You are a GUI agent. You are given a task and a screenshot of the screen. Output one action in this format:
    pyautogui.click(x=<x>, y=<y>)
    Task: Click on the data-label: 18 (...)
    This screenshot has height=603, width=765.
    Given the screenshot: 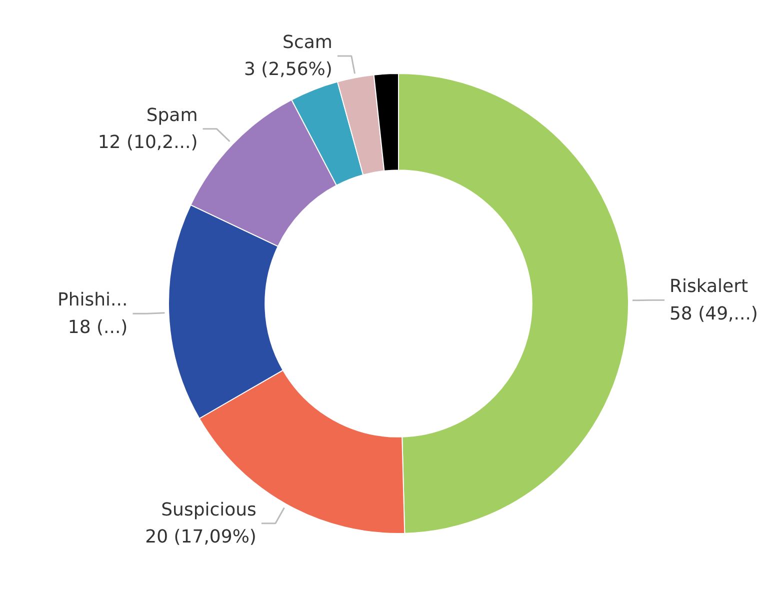 What is the action you would take?
    pyautogui.click(x=98, y=327)
    